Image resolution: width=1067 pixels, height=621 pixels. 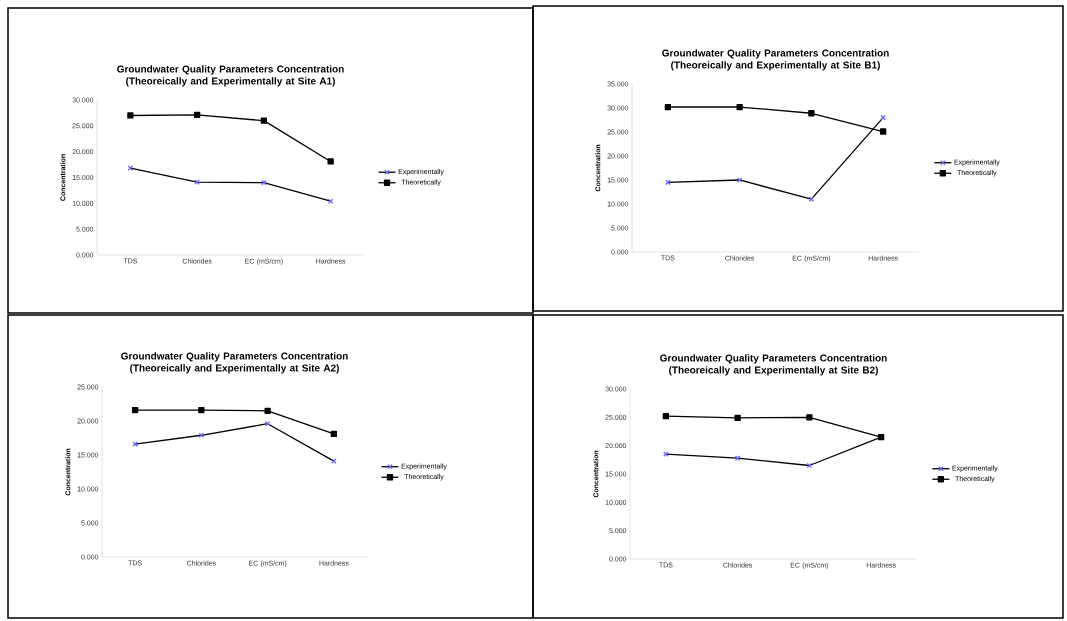 What do you see at coordinates (230, 76) in the screenshot?
I see `chart-title: Groundwater Quality Parameters Concentration (Theoreically and Experimentally at Site A1)` at bounding box center [230, 76].